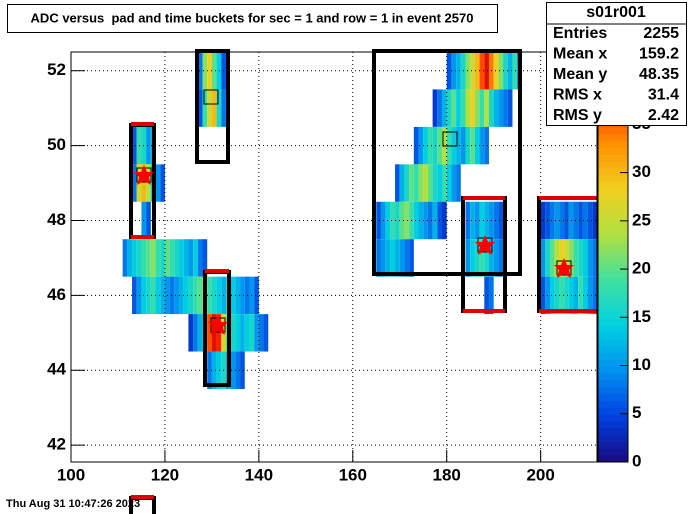  Describe the element at coordinates (659, 74) in the screenshot. I see `stats-value: 48.35` at that location.